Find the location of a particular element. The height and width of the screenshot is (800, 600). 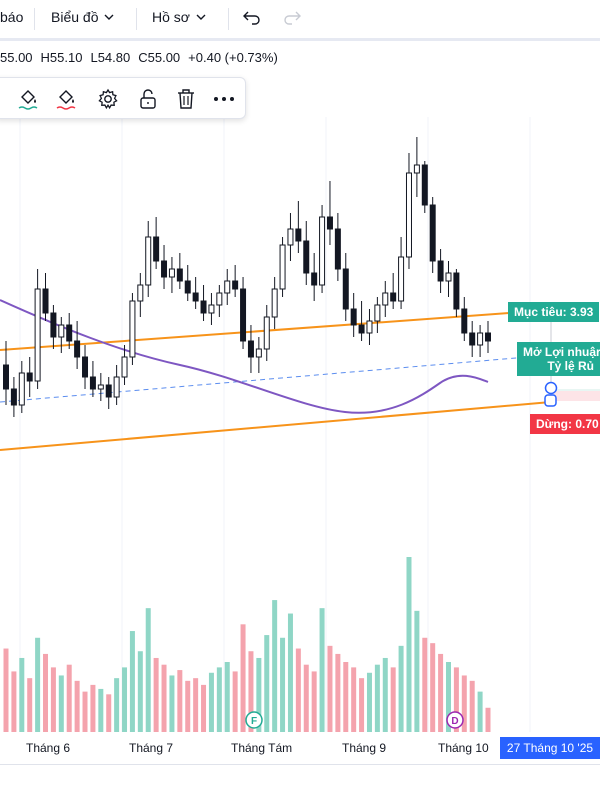

stop-label: Dừng: 0.70 is located at coordinates (565, 424).